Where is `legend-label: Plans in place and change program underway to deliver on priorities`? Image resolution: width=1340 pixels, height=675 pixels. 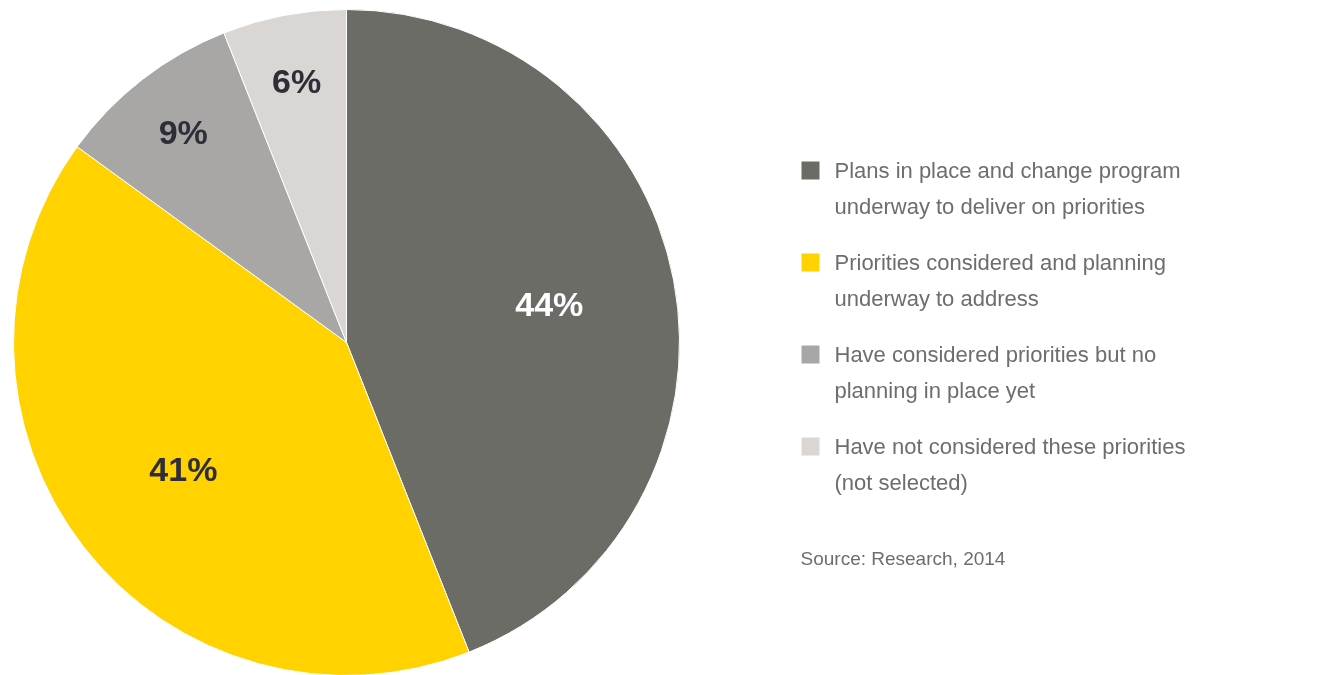 legend-label: Plans in place and change program underway to deliver on priorities is located at coordinates (1007, 188).